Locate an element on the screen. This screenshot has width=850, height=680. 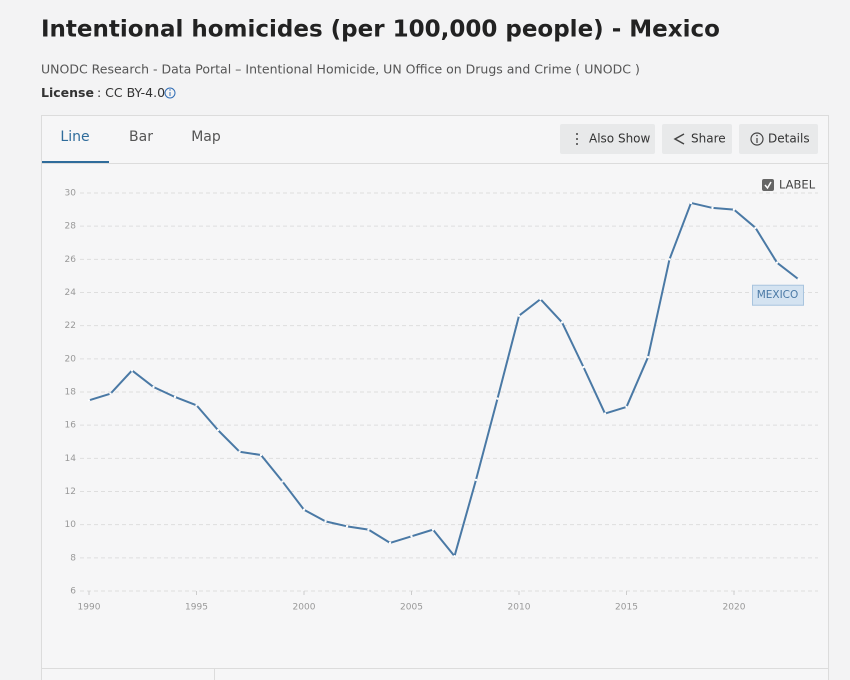
y-tick-label: 6 is located at coordinates (73, 592).